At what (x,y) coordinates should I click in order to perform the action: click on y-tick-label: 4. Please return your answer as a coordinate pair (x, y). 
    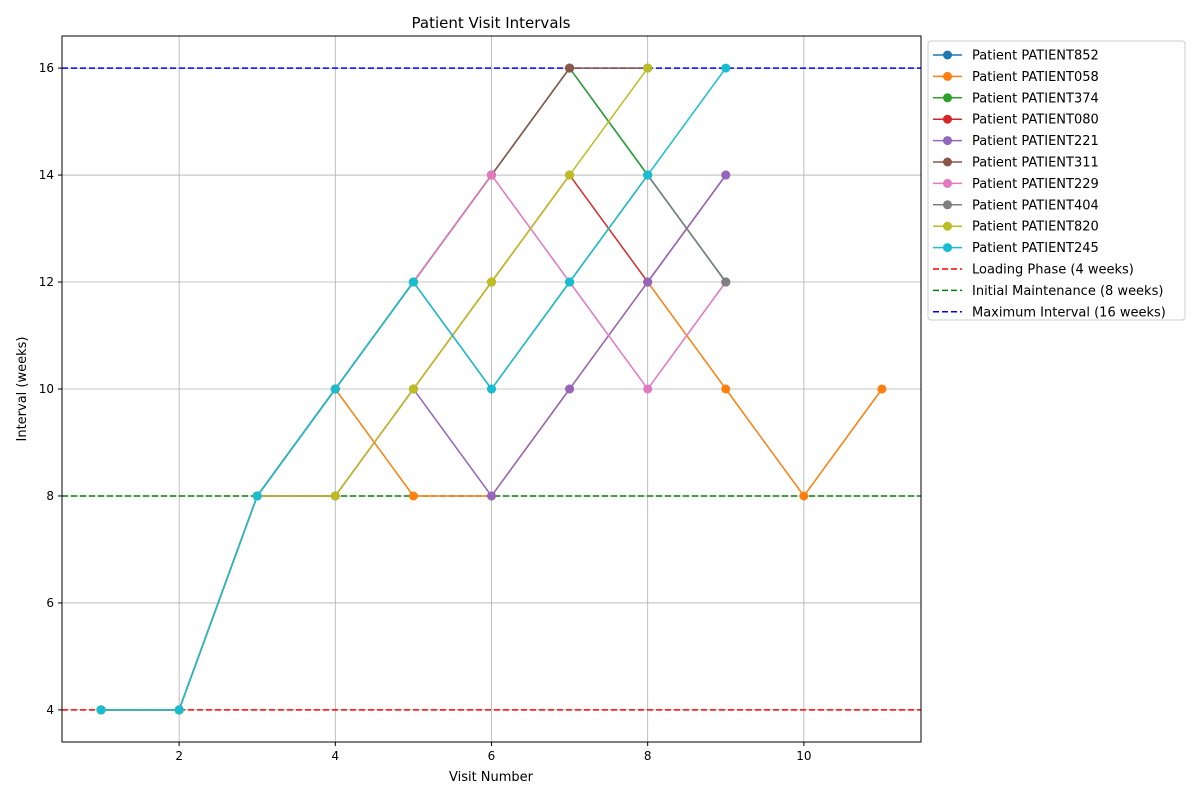
    Looking at the image, I should click on (50, 710).